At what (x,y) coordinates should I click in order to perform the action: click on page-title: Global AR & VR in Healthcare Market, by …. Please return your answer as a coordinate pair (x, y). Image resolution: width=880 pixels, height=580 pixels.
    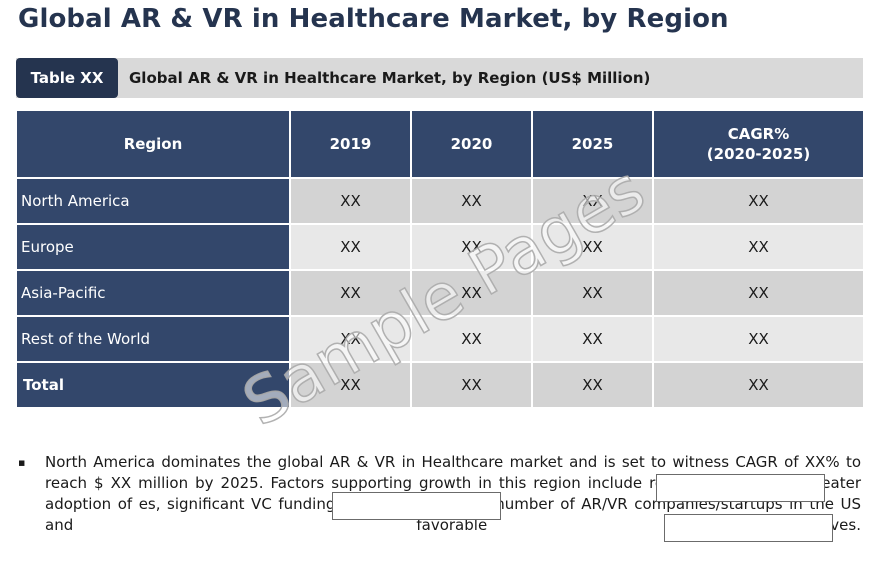
    Looking at the image, I should click on (373, 19).